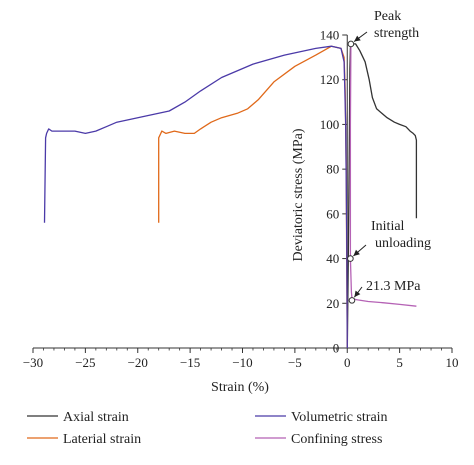 The width and height of the screenshot is (474, 465). What do you see at coordinates (383, 175) in the screenshot?
I see `confining-stress-line` at bounding box center [383, 175].